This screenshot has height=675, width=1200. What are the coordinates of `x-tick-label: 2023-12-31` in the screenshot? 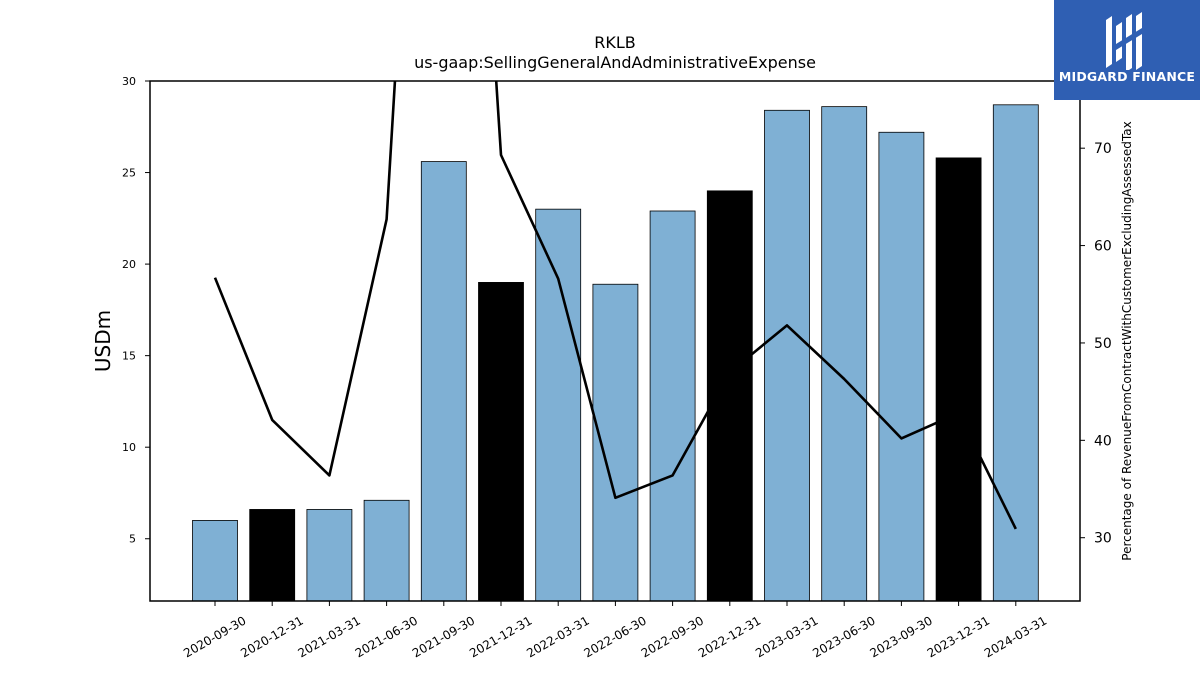 It's located at (958, 636).